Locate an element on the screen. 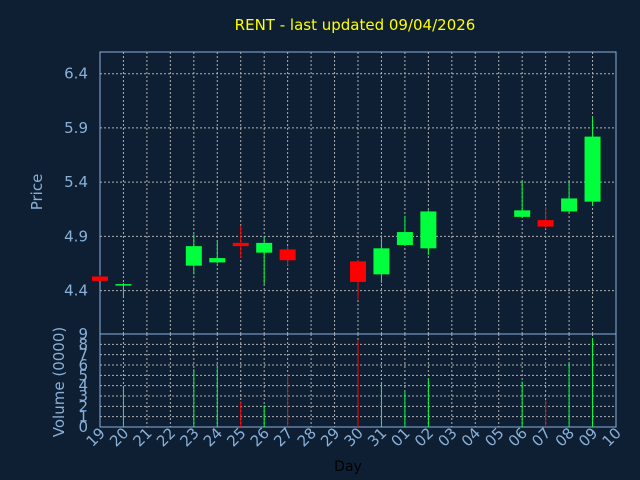 Image resolution: width=640 pixels, height=480 pixels. volume-tick-label: 3 is located at coordinates (83, 396).